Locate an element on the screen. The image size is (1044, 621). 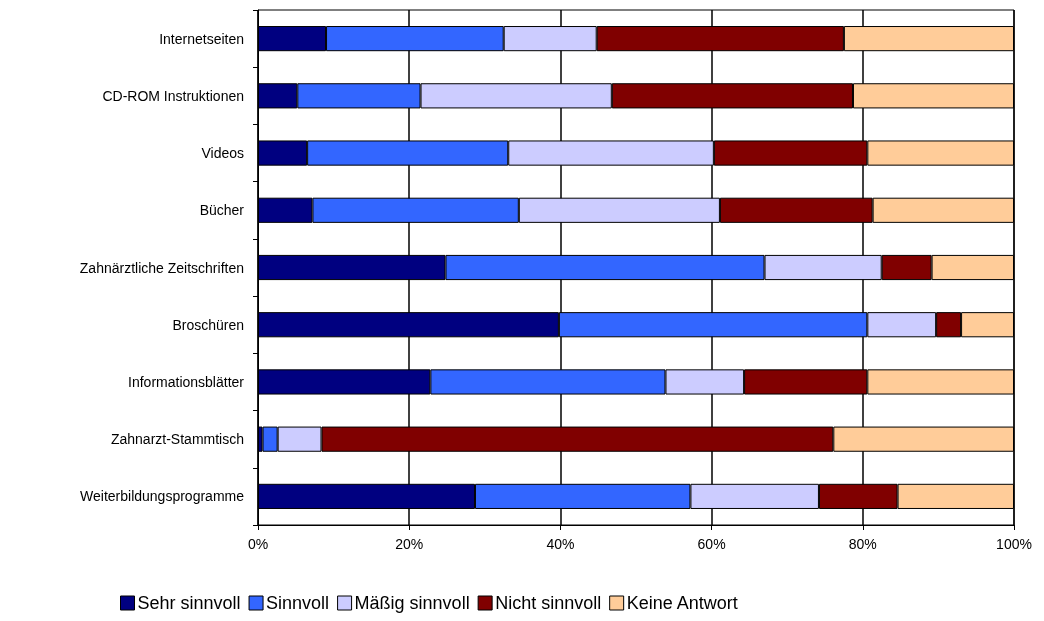
y-tick-label: Bücher is located at coordinates (222, 210).